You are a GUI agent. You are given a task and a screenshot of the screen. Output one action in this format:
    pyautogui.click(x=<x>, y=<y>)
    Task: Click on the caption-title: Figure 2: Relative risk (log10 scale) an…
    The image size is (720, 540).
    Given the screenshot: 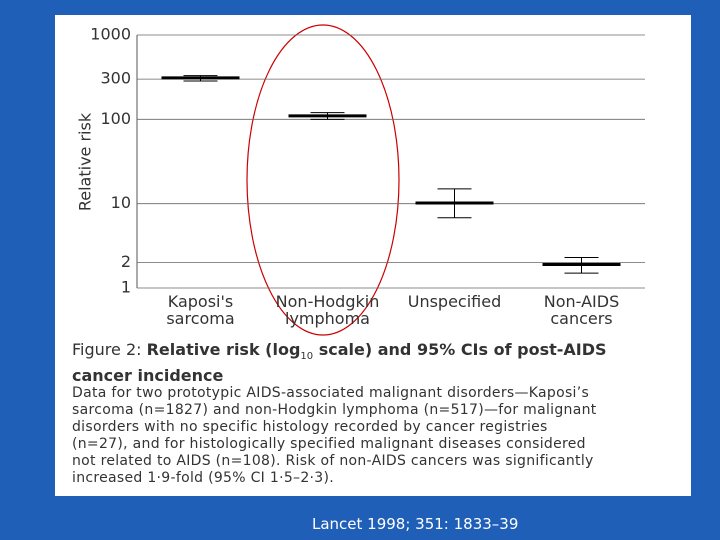 What is the action you would take?
    pyautogui.click(x=372, y=362)
    